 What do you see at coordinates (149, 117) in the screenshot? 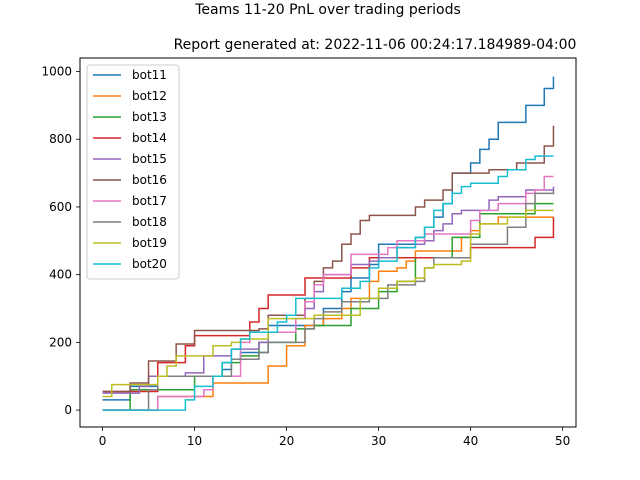
I see `legend-label-bot13: bot13` at bounding box center [149, 117].